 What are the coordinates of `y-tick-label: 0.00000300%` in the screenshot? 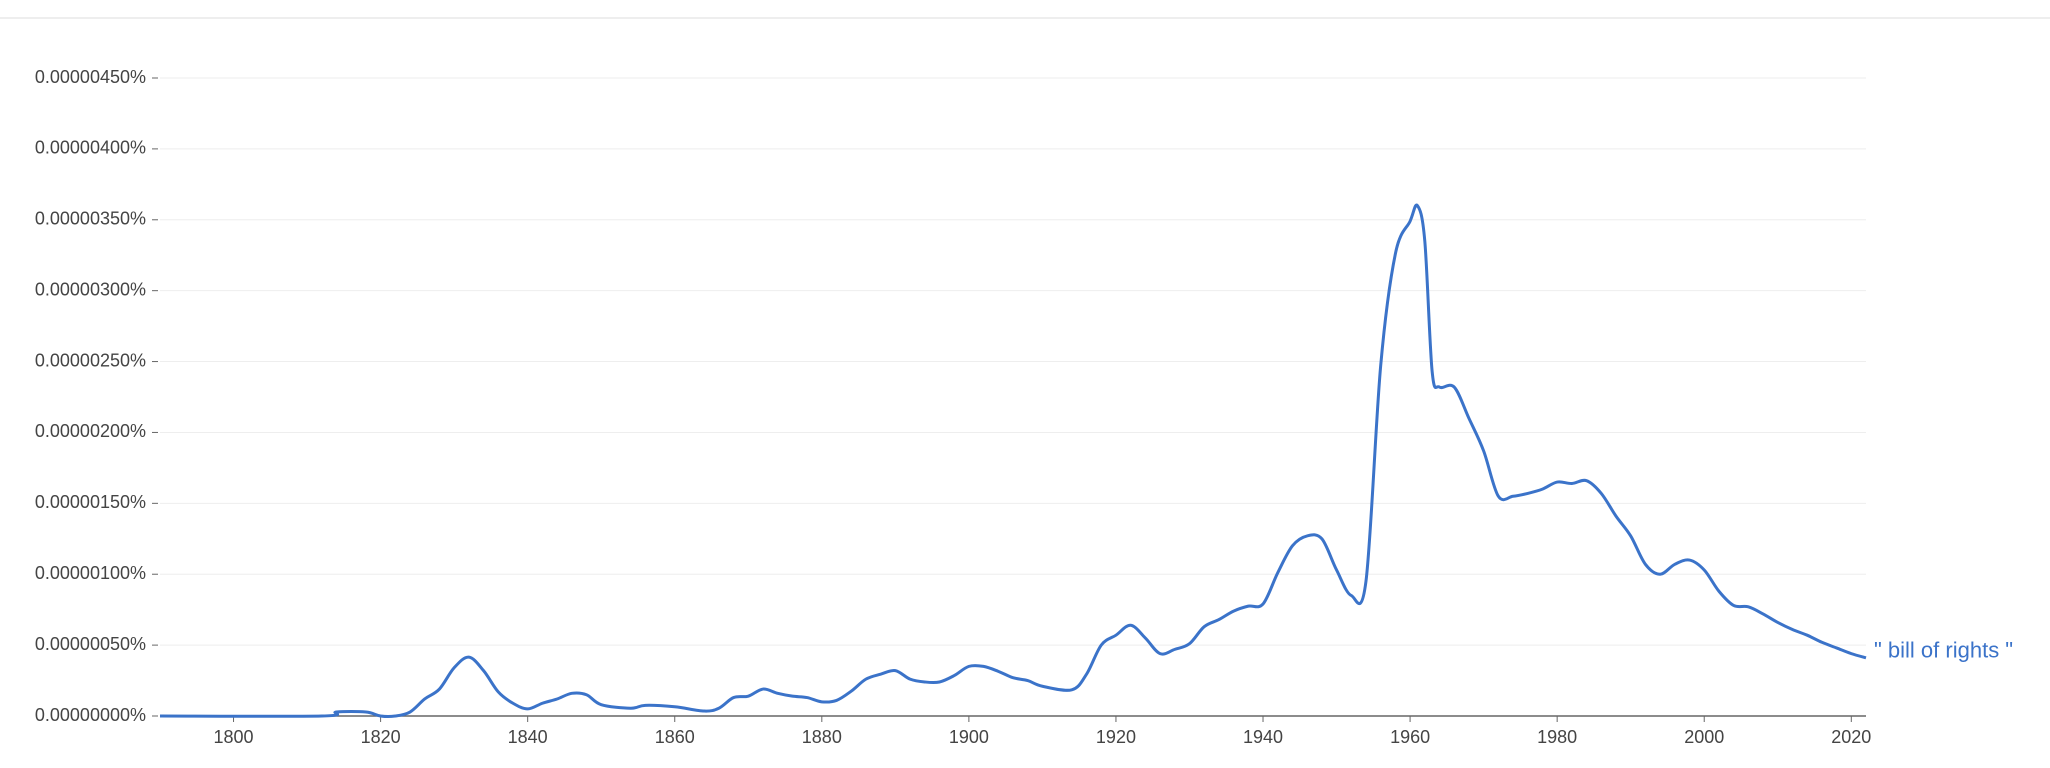 It's located at (90, 289).